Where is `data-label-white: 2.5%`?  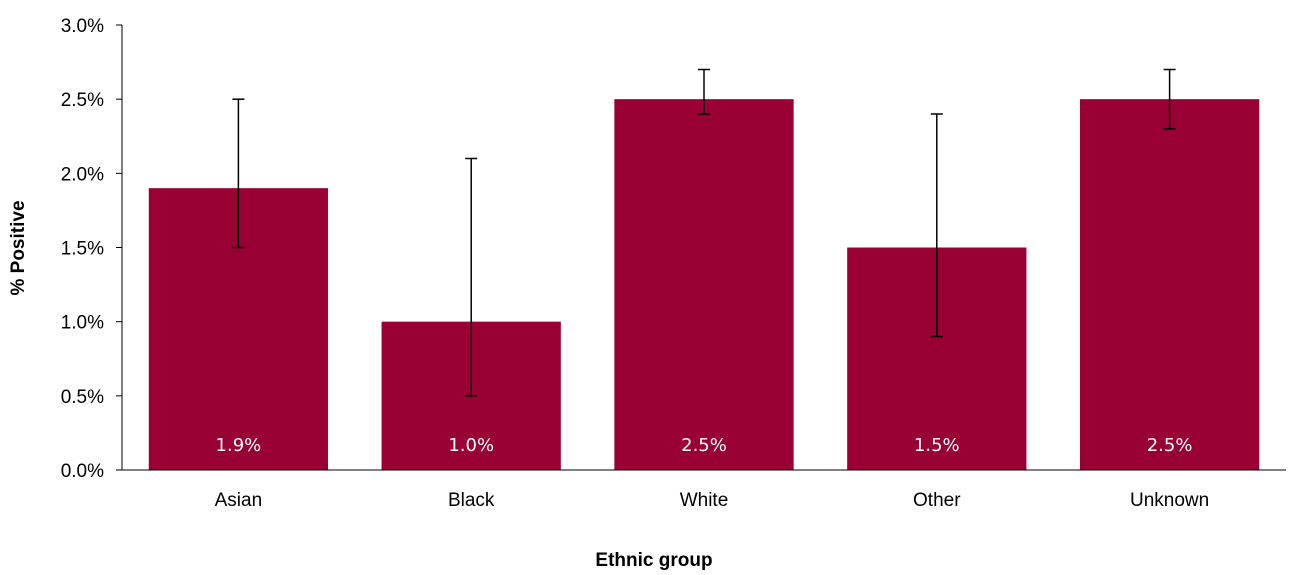
data-label-white: 2.5% is located at coordinates (704, 445).